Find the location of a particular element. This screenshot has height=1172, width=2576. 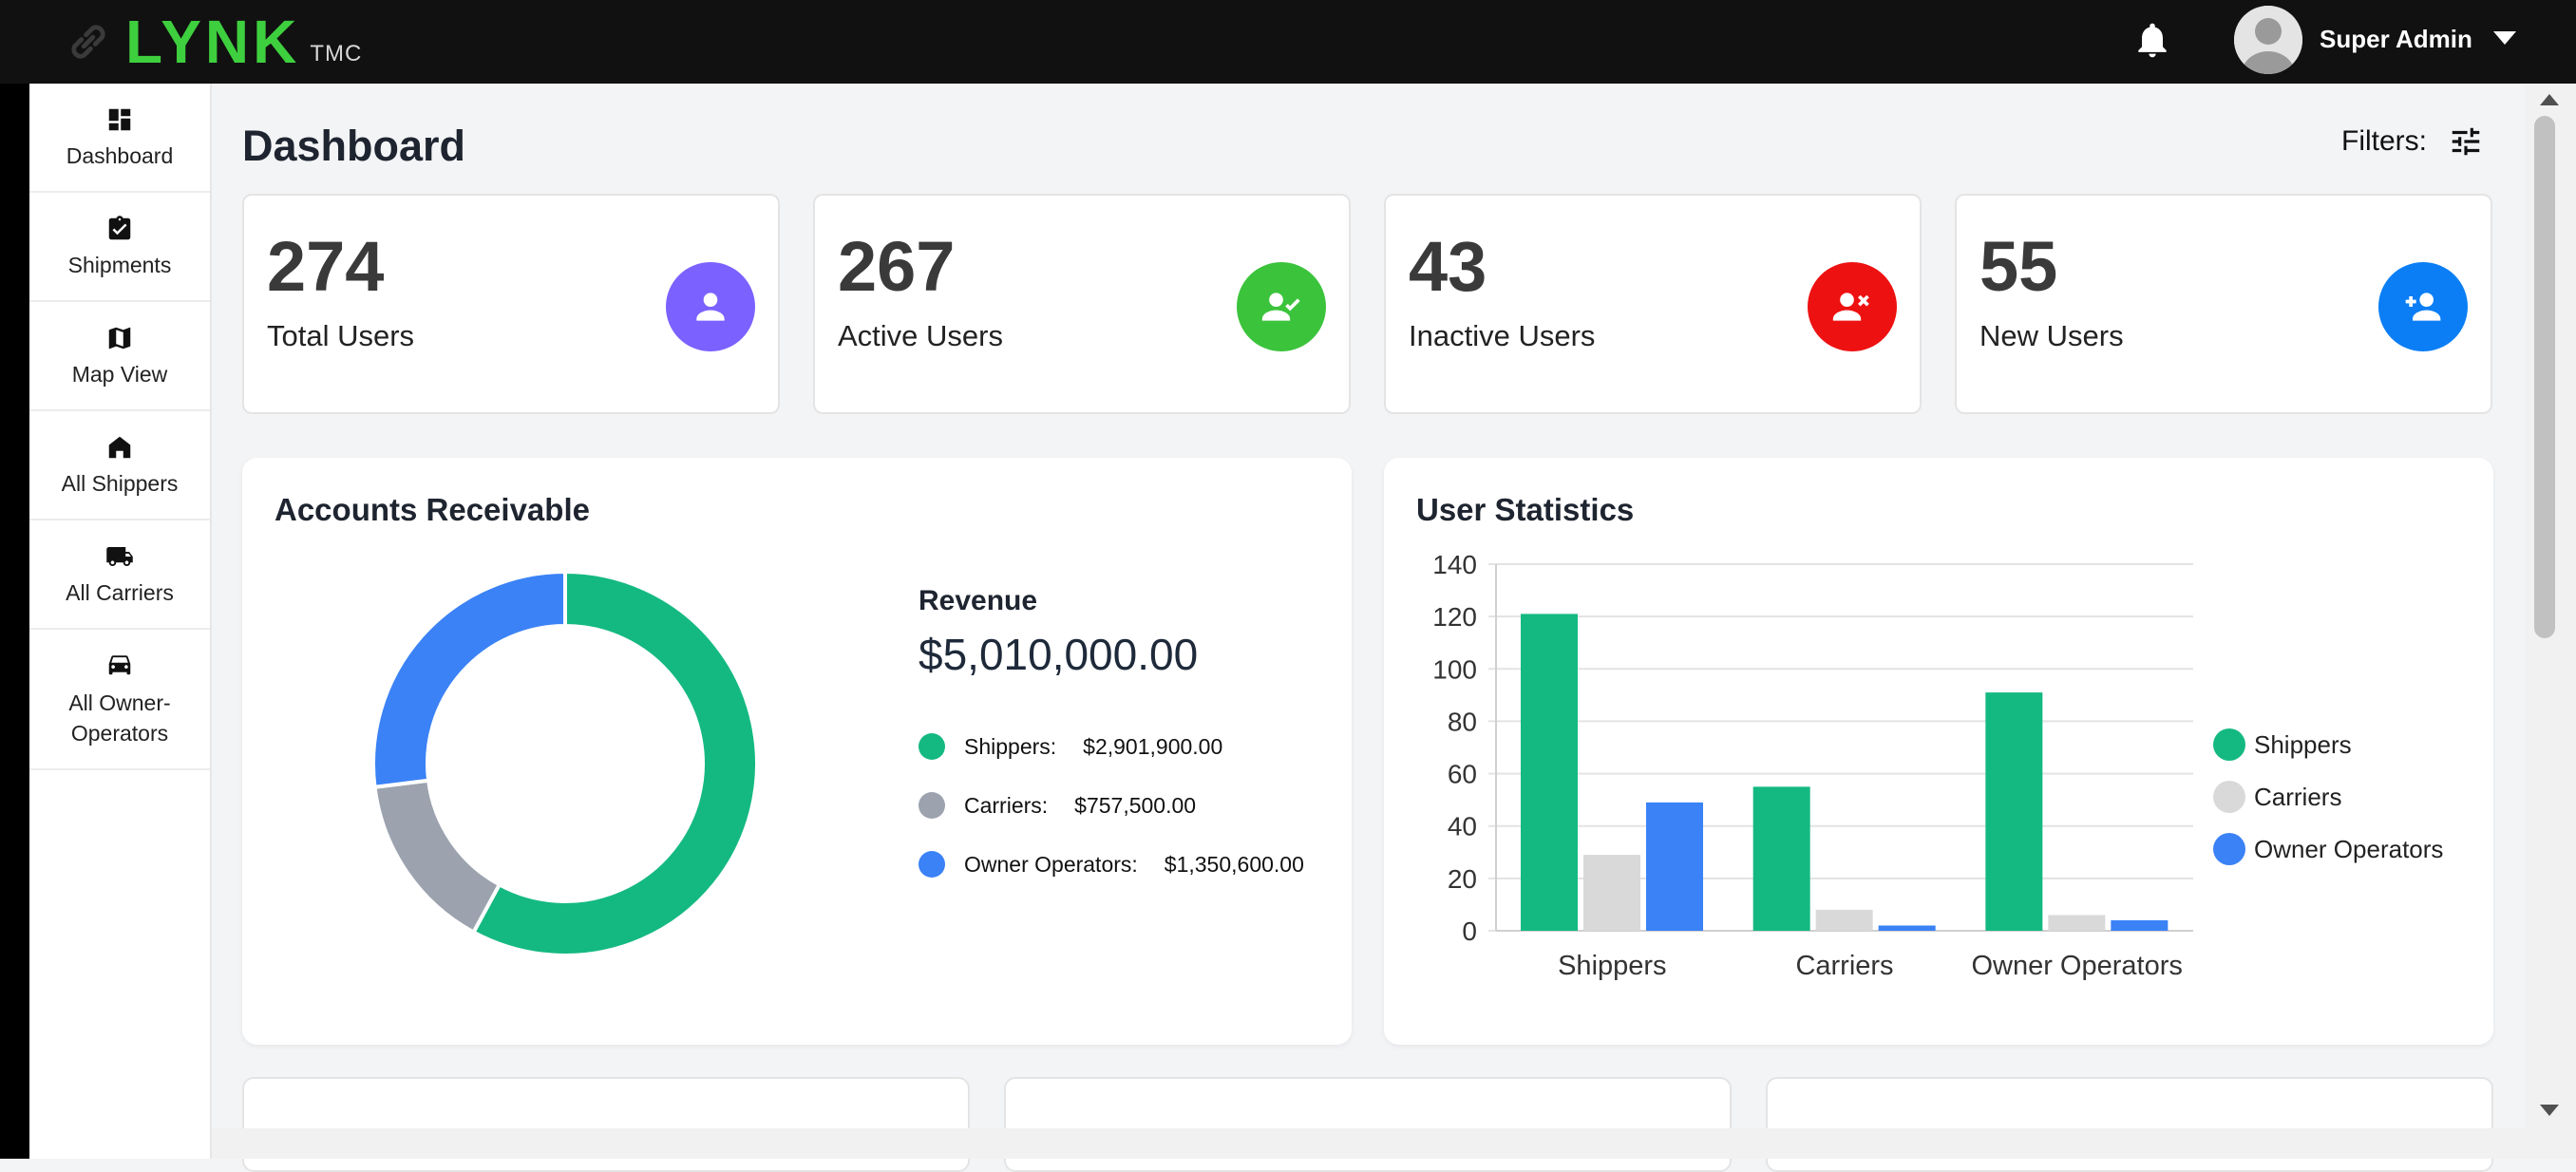

bar-shippers-shippers is located at coordinates (1549, 772).